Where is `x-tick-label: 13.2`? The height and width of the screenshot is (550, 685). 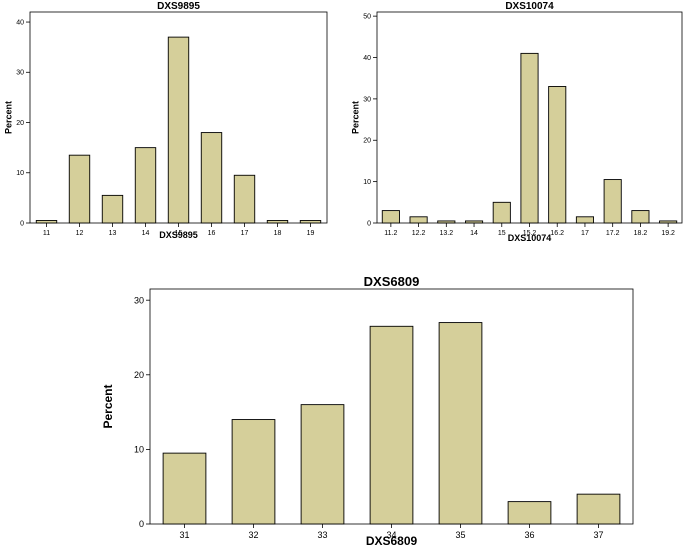
x-tick-label: 13.2 is located at coordinates (447, 233).